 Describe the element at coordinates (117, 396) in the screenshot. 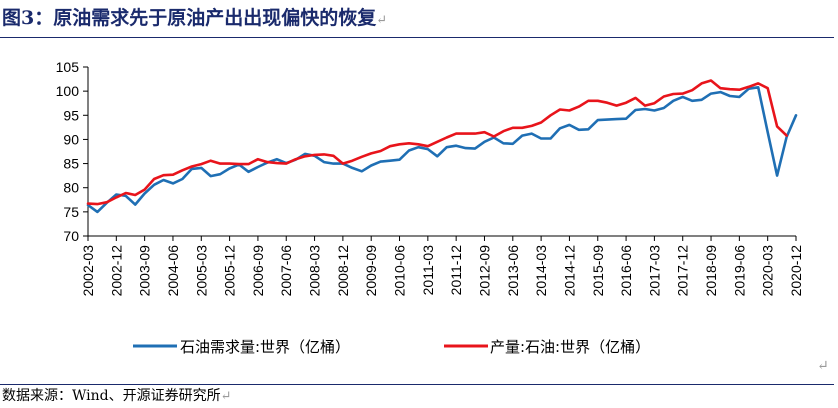

I see `source-note: 数据来源：Wind、开源证券研究所↵` at that location.